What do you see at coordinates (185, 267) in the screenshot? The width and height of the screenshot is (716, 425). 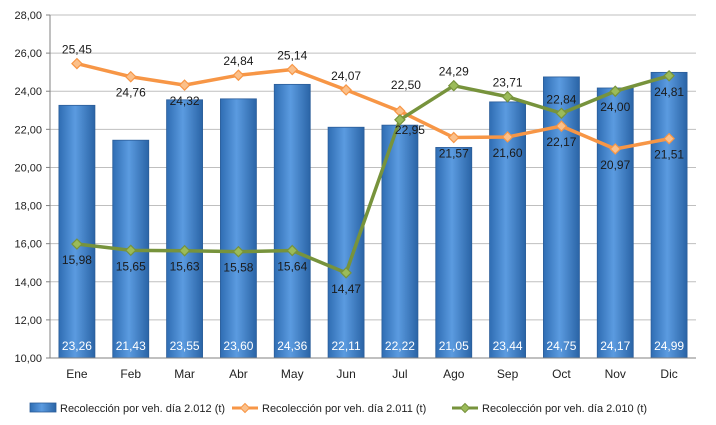 I see `line-value-label: 15,63` at bounding box center [185, 267].